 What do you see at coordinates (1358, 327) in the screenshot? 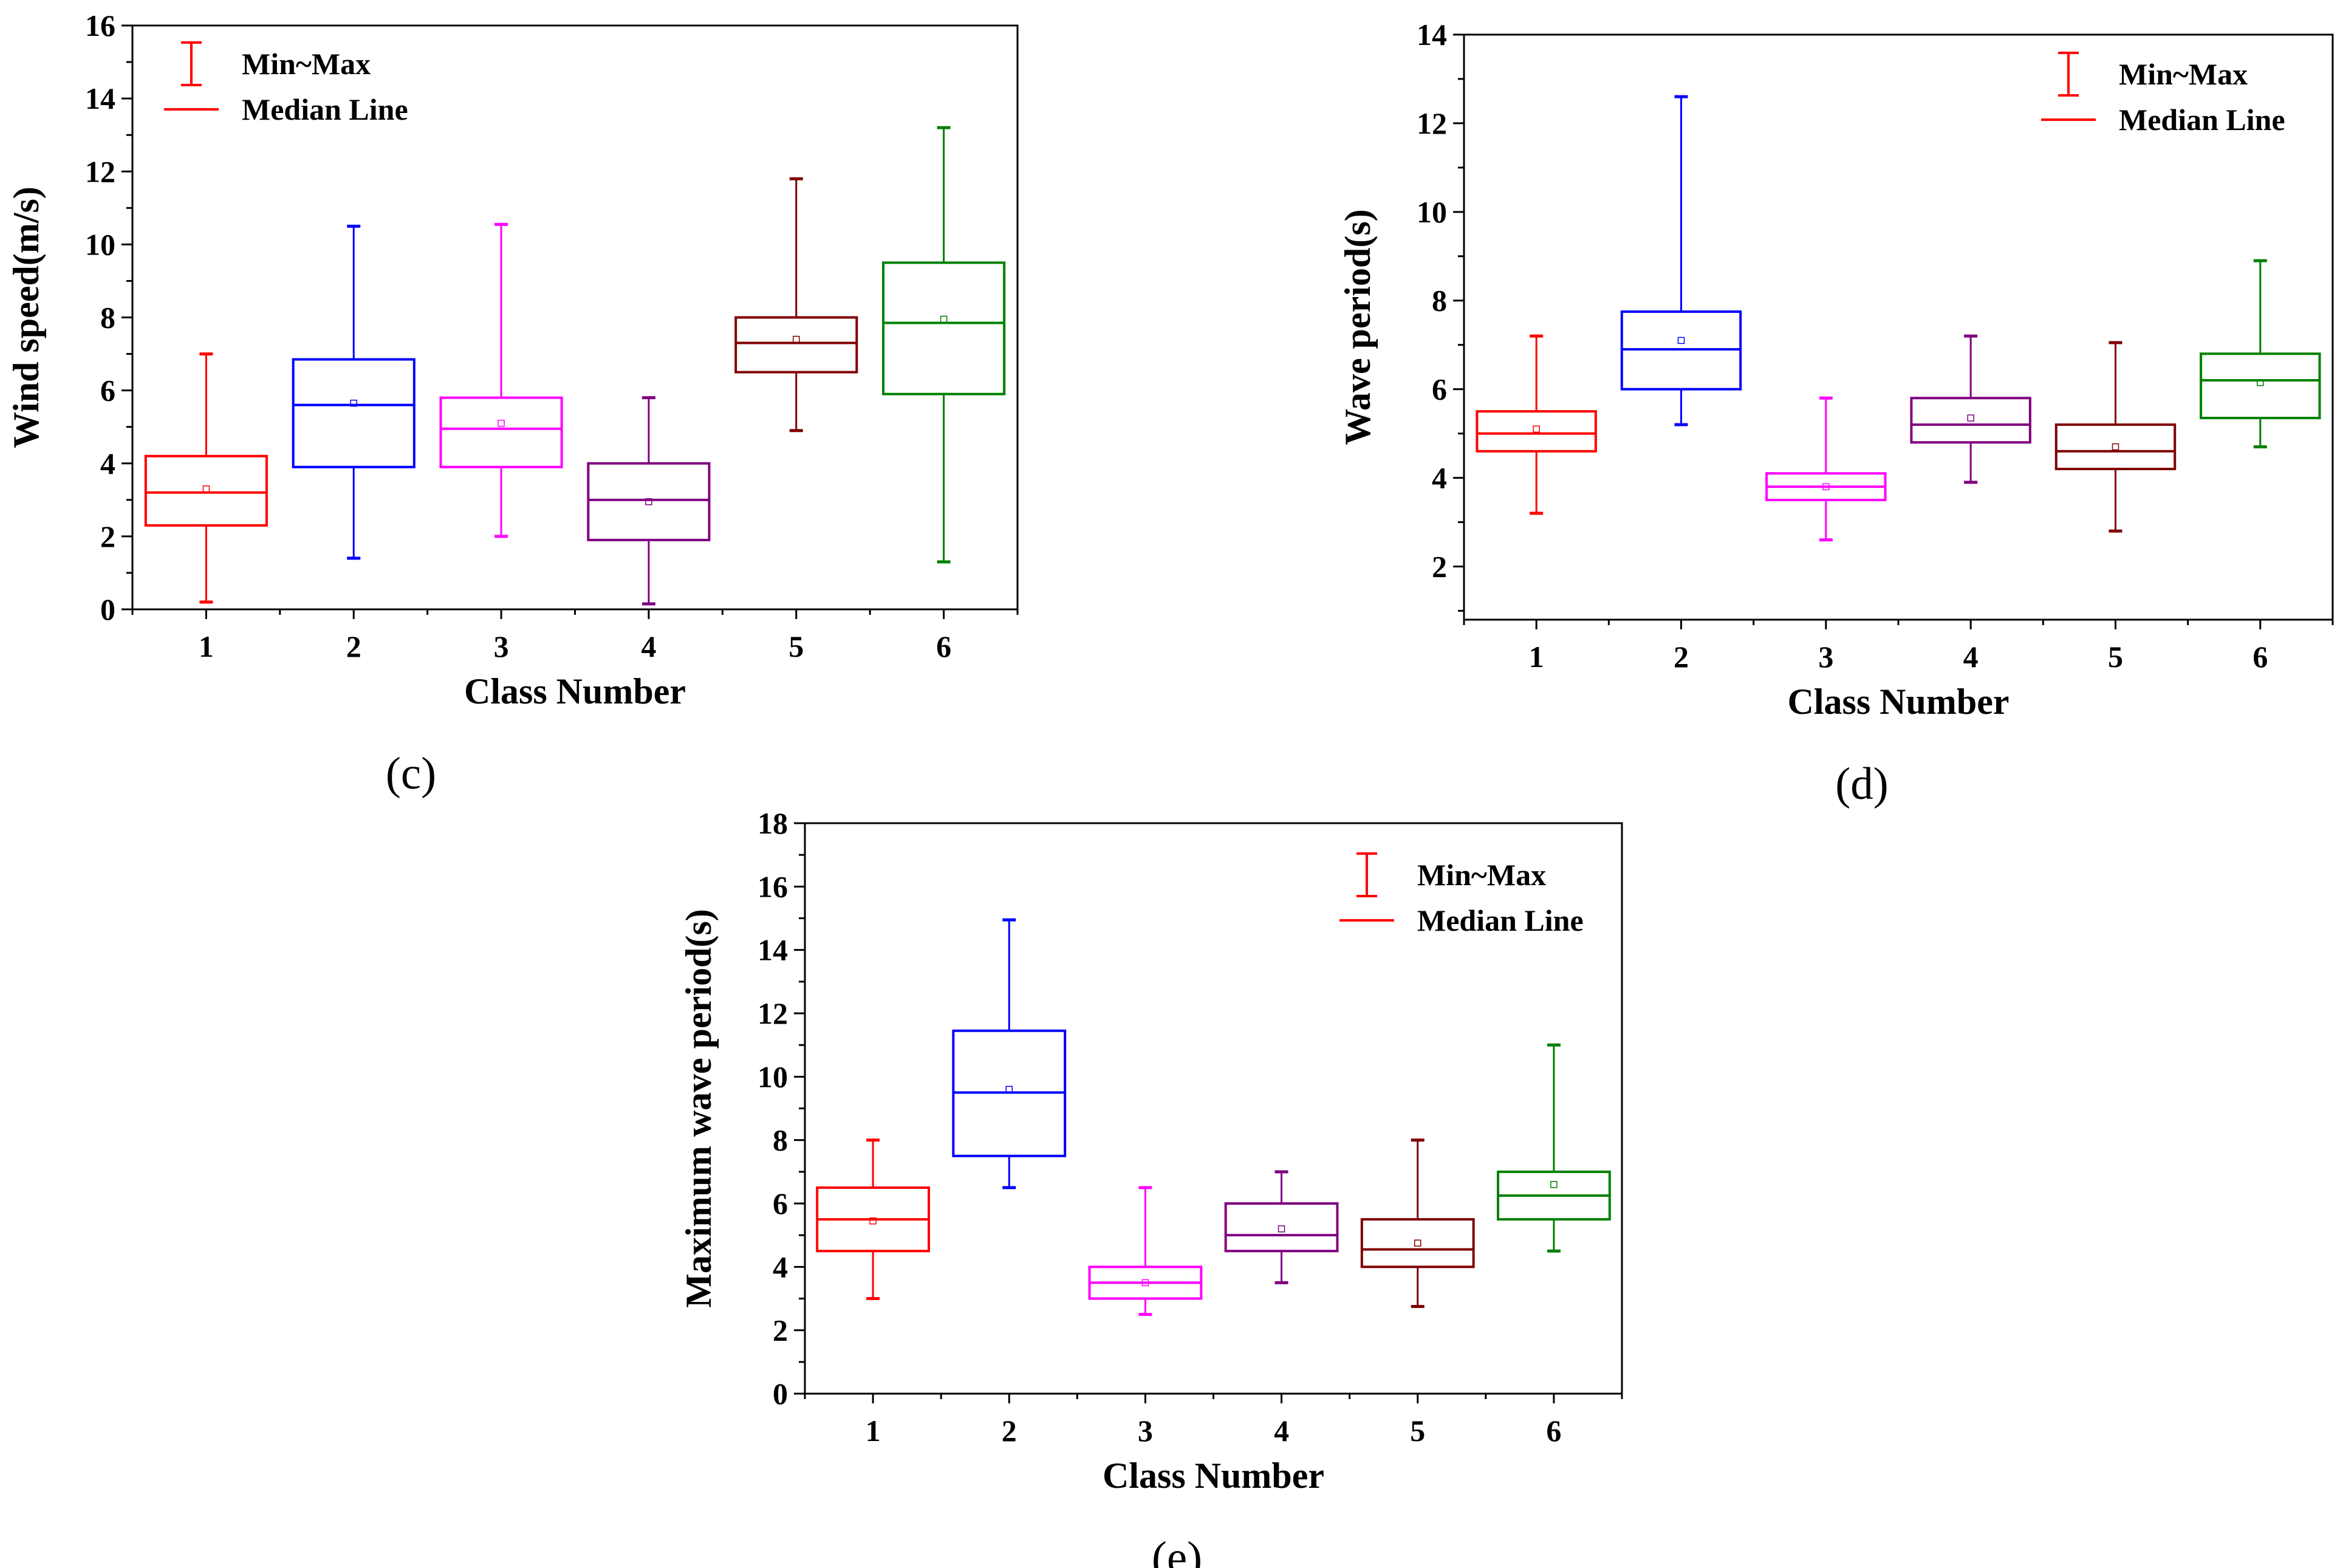
I see `y-axis-title: Wave period(s)` at bounding box center [1358, 327].